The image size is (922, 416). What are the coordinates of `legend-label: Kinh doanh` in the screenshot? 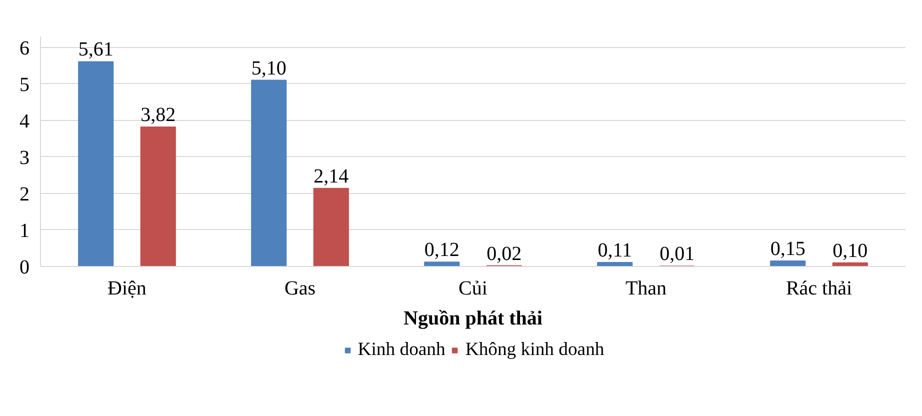 It's located at (402, 350).